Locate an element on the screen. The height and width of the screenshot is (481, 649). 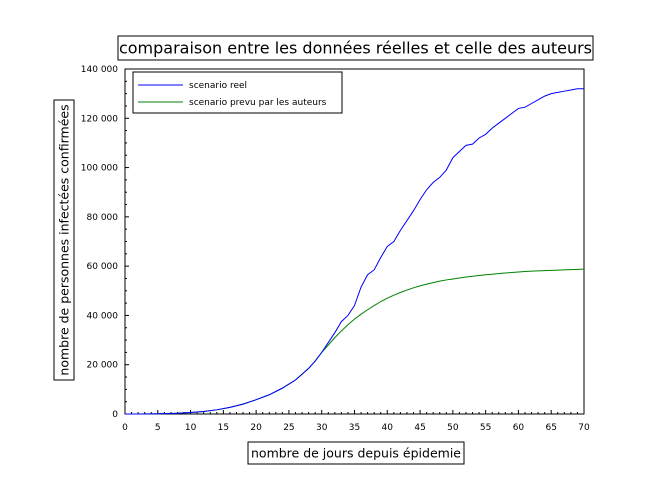
x-tick-label: 5 is located at coordinates (158, 428).